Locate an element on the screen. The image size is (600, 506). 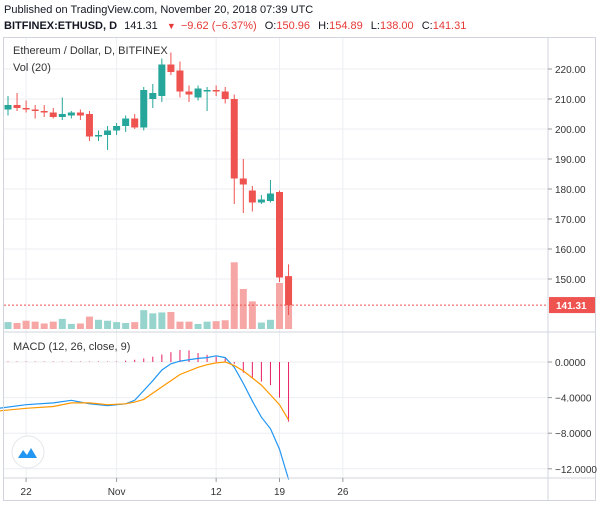
tradingview-logo-badge is located at coordinates (28, 452).